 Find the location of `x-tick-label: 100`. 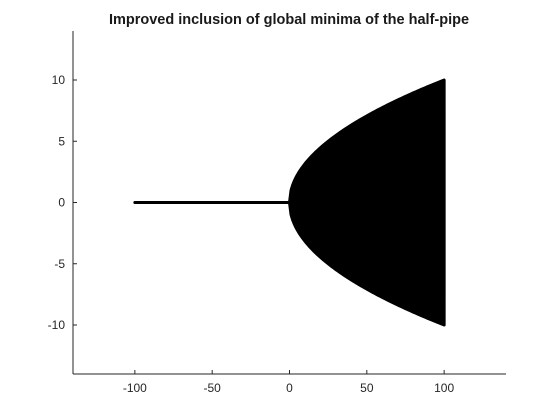

x-tick-label: 100 is located at coordinates (444, 388).